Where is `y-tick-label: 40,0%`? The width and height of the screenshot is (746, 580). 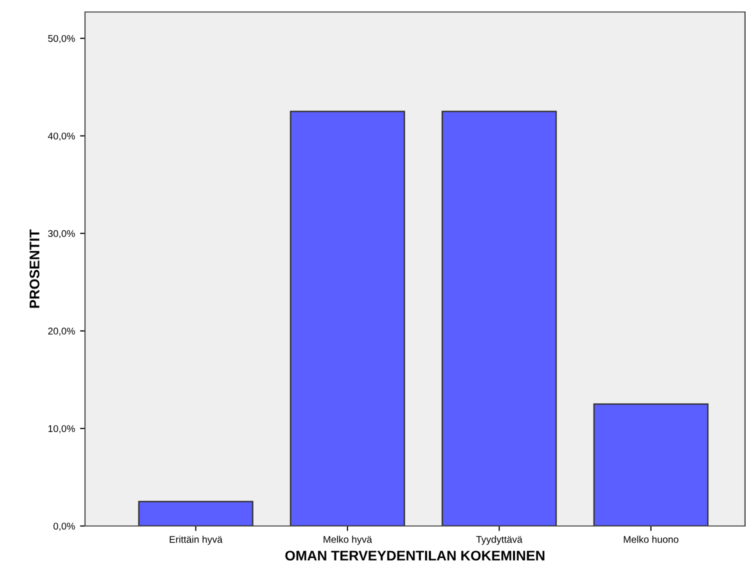 y-tick-label: 40,0% is located at coordinates (61, 136).